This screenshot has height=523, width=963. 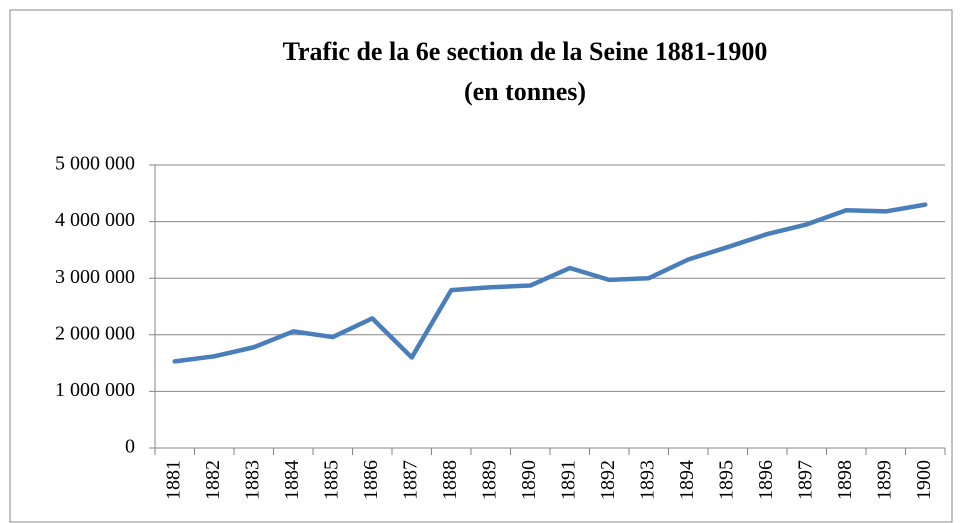 I want to click on x-tick-label: 1885, so click(x=331, y=480).